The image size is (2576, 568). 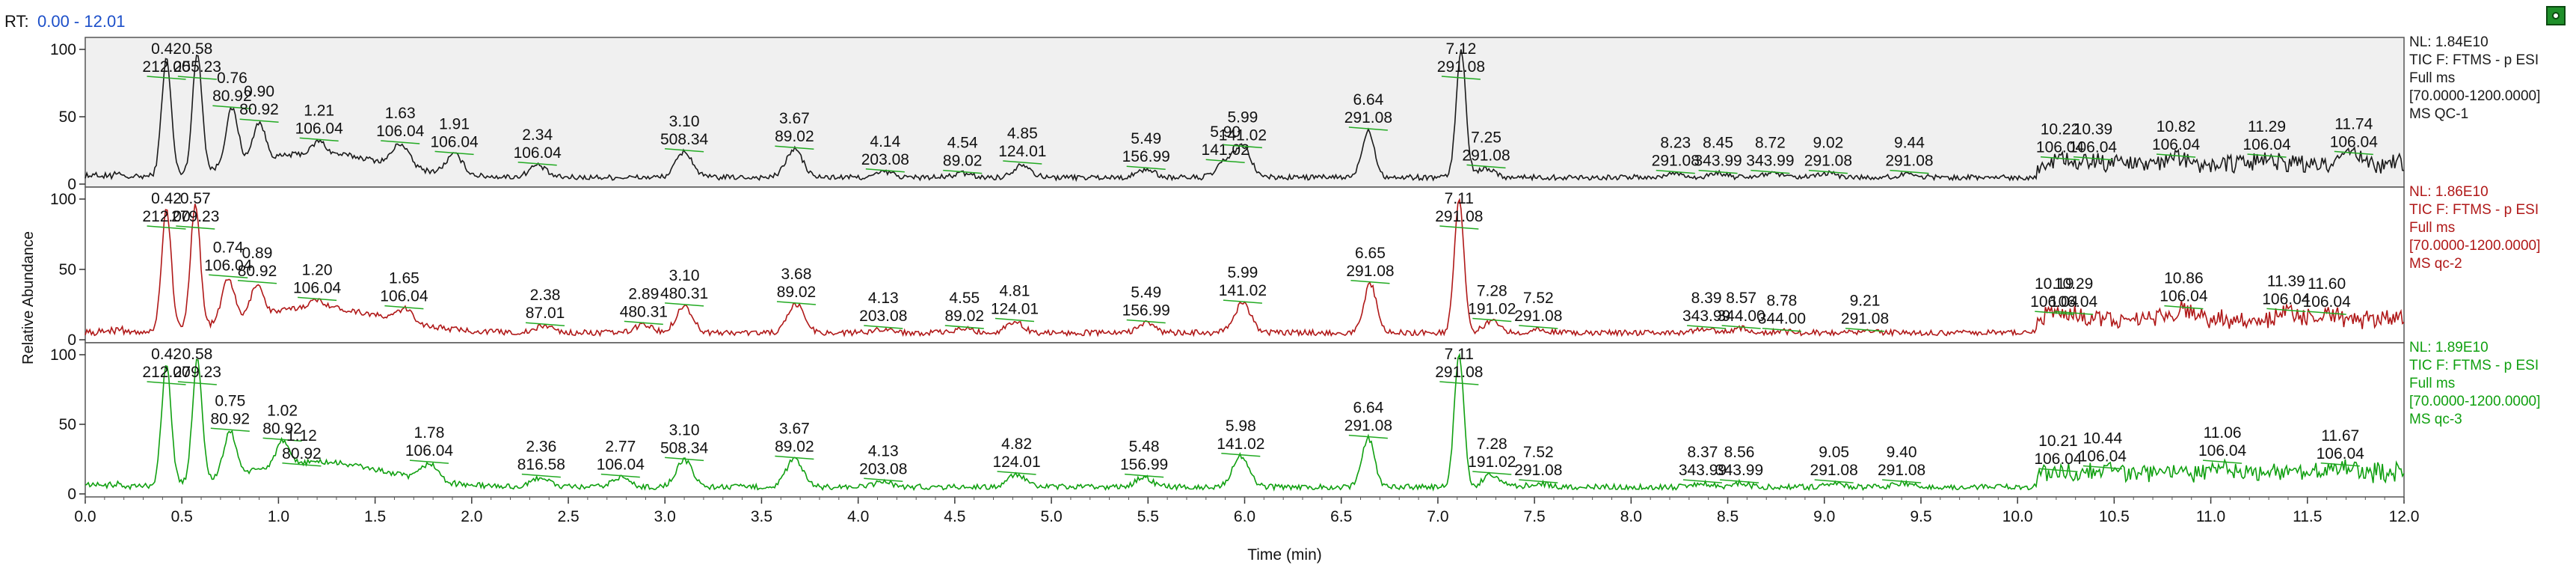 What do you see at coordinates (2449, 192) in the screenshot?
I see `panel-info-line: NL: 1.86E10` at bounding box center [2449, 192].